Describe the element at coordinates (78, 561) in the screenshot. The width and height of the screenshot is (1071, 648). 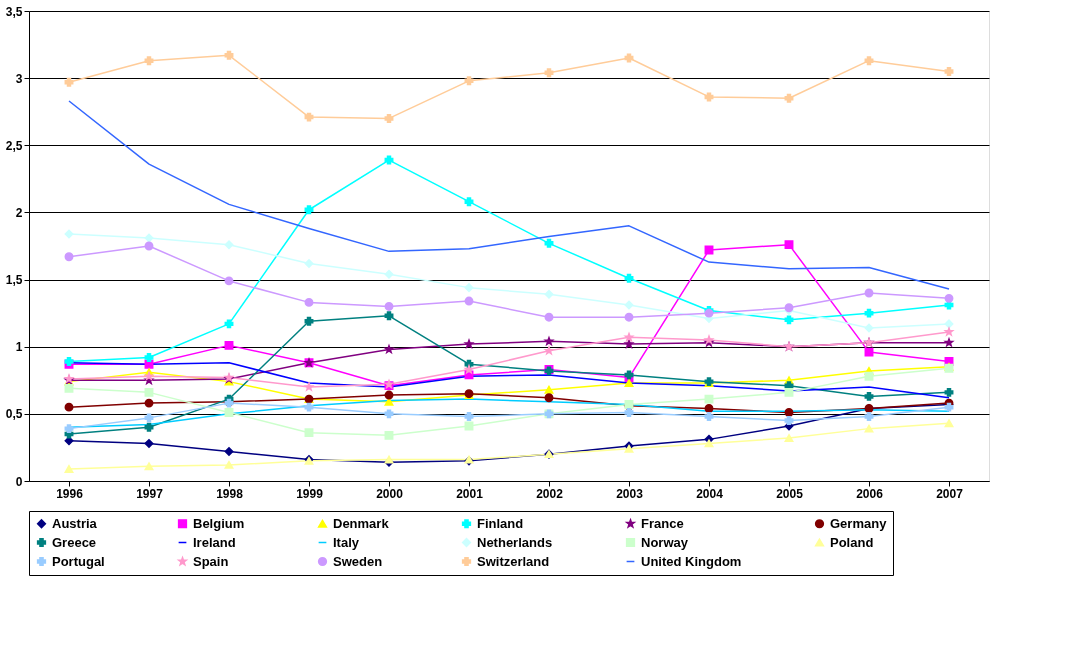
I see `legend-label: Portugal` at that location.